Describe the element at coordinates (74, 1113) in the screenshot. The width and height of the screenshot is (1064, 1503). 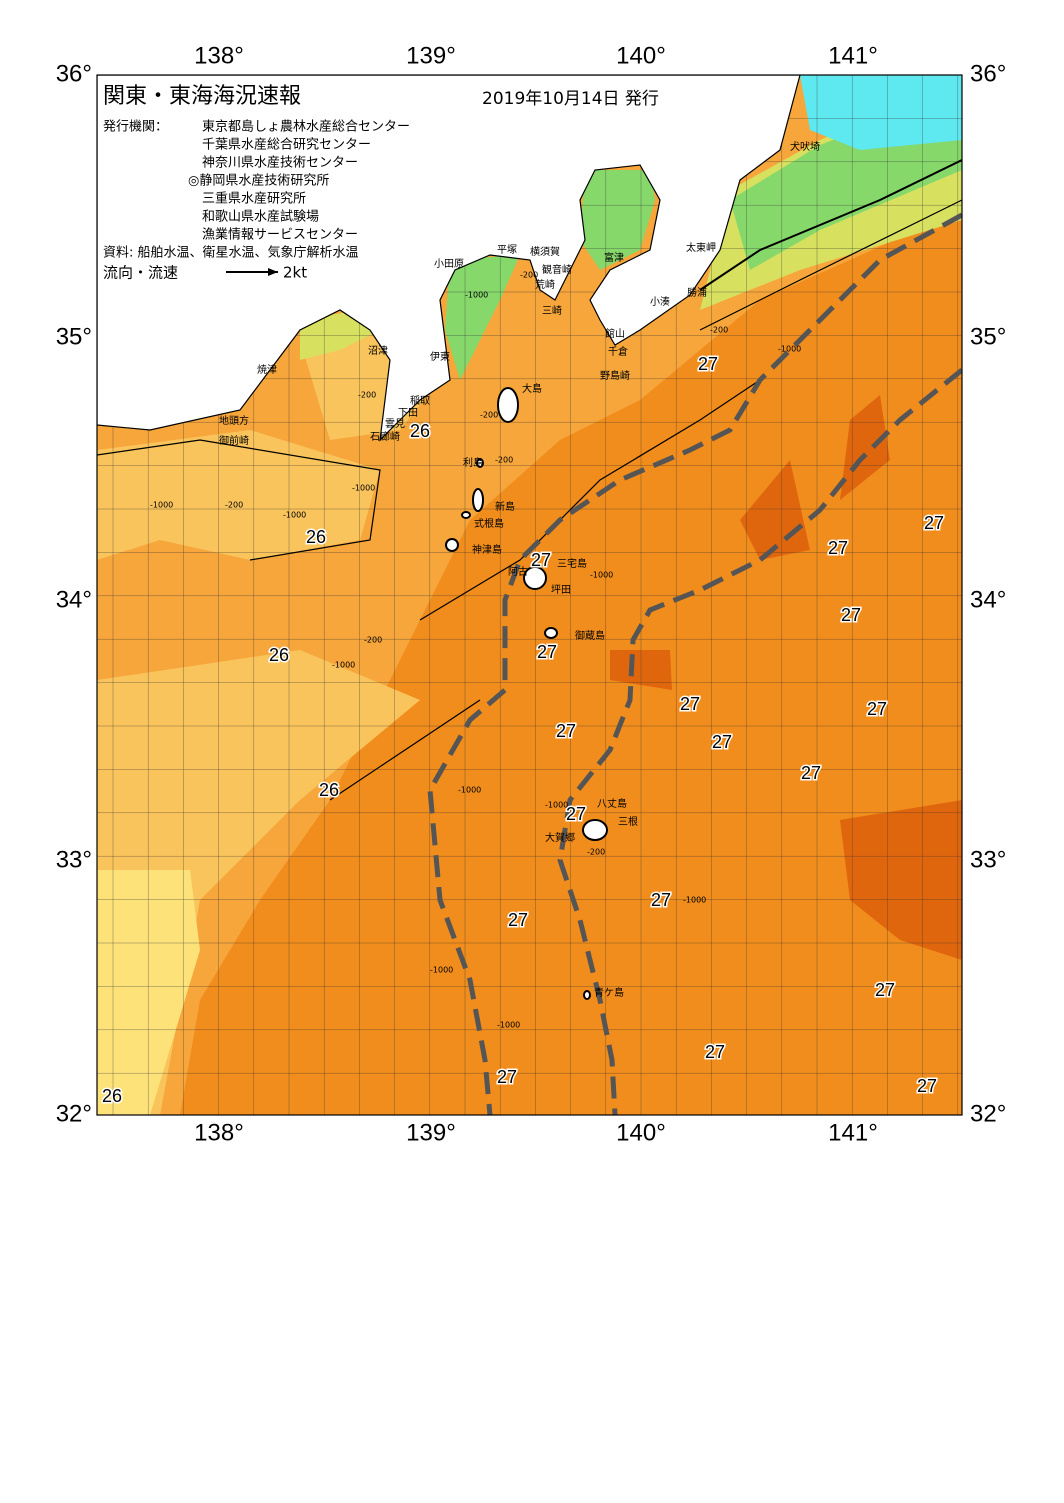
I see `latitude-label: 32°` at that location.